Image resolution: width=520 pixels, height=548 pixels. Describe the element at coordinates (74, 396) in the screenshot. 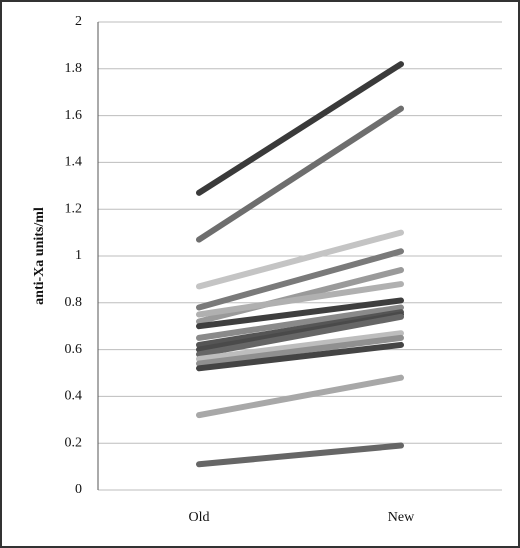

I see `y-tick-label: 0.4` at that location.